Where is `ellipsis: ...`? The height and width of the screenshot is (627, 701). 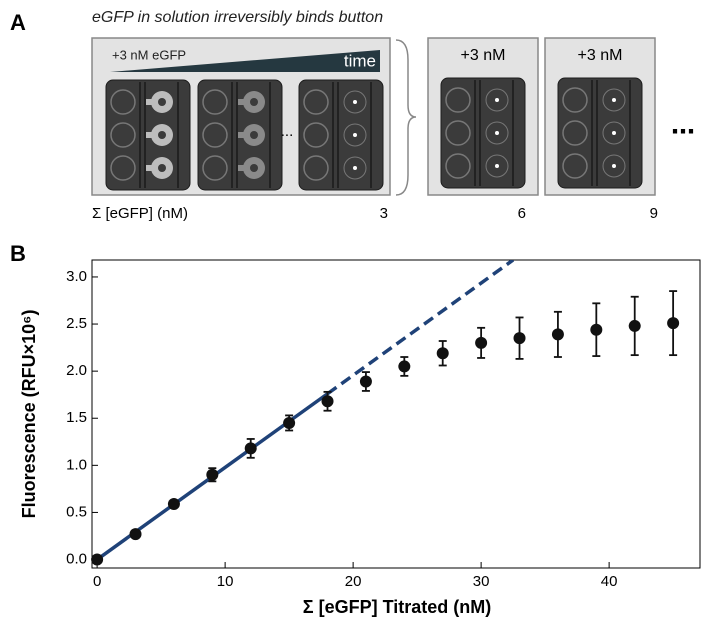 ellipsis: ... is located at coordinates (287, 131).